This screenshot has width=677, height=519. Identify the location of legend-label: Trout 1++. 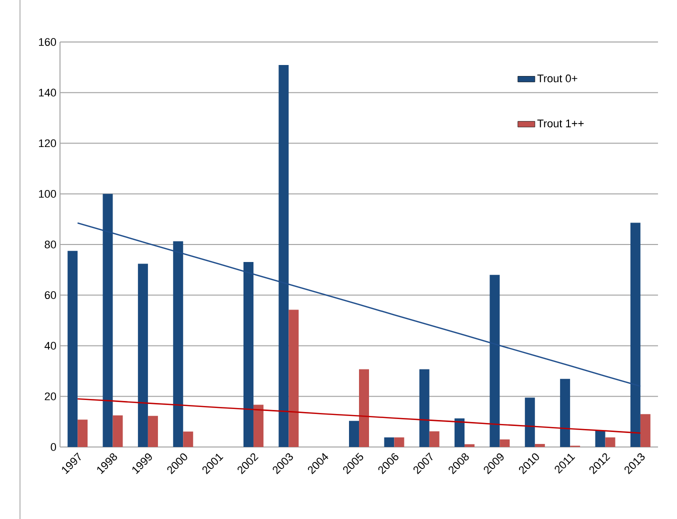
(560, 124).